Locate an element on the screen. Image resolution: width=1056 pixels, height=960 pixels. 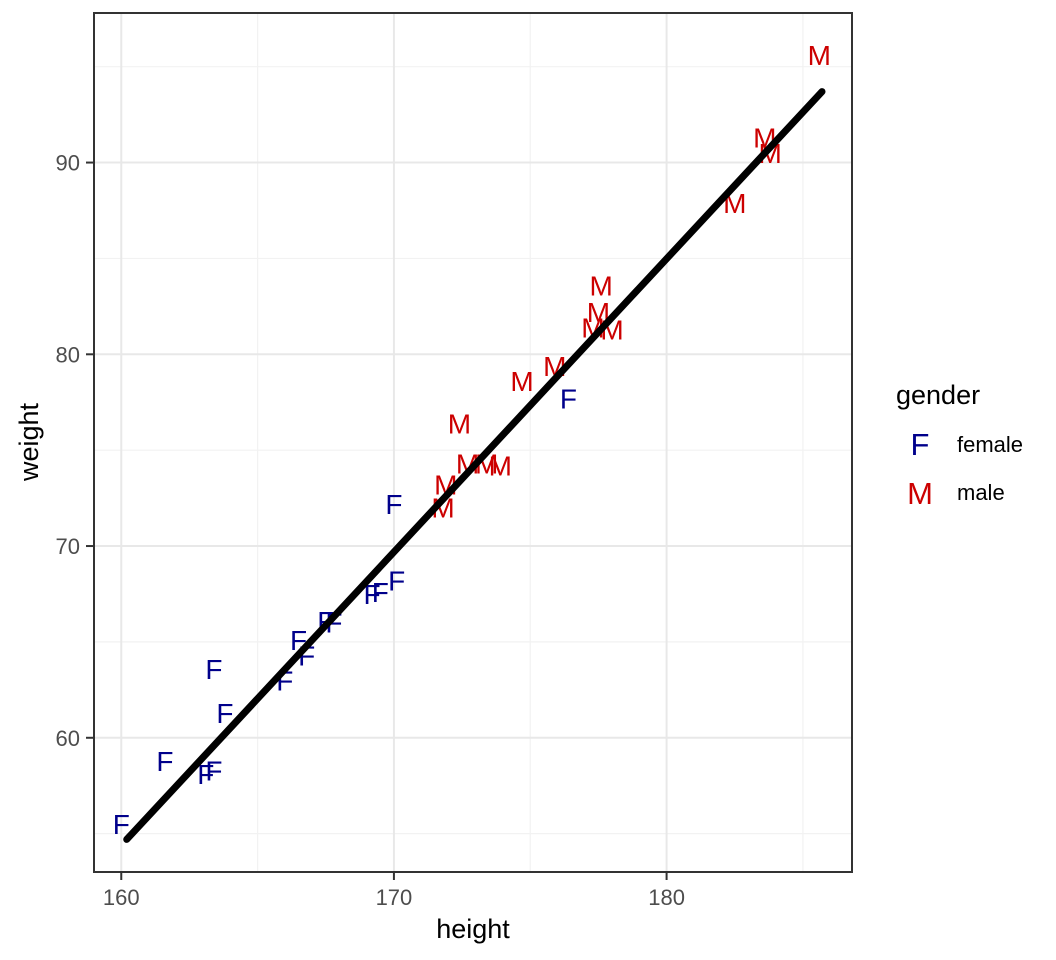
x-tick-label: 180 is located at coordinates (666, 897).